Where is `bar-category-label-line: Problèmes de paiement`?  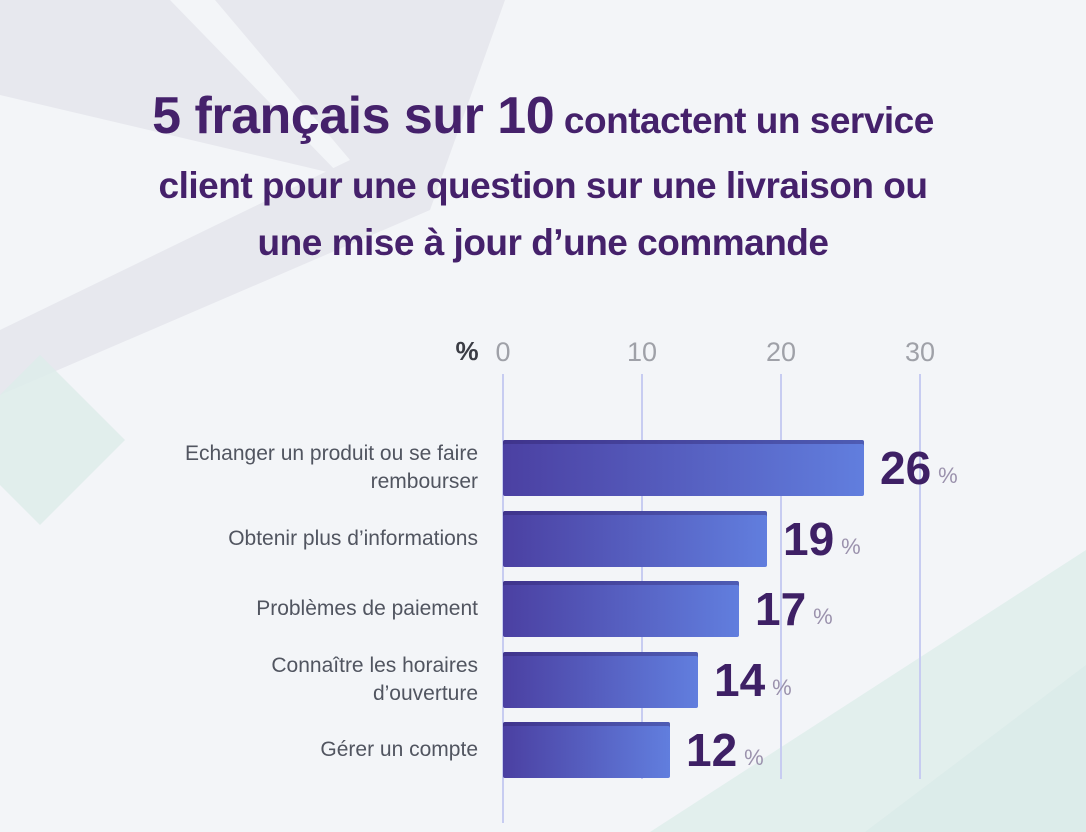 bar-category-label-line: Problèmes de paiement is located at coordinates (367, 608).